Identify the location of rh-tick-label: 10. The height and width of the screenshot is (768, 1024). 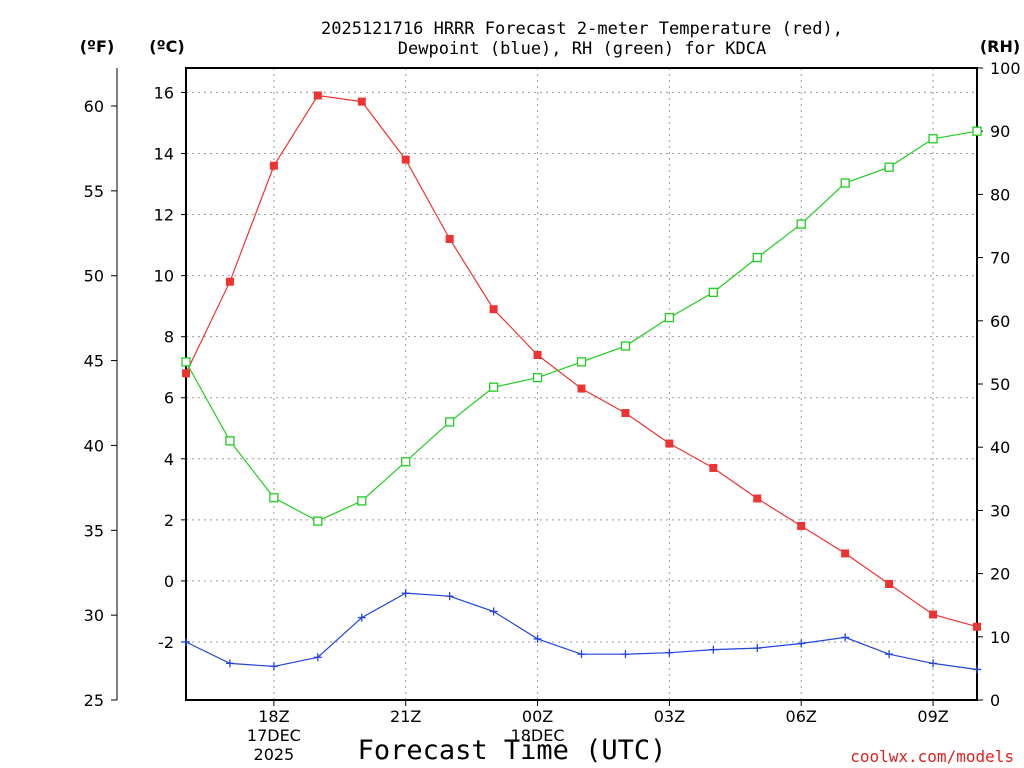
(1000, 637).